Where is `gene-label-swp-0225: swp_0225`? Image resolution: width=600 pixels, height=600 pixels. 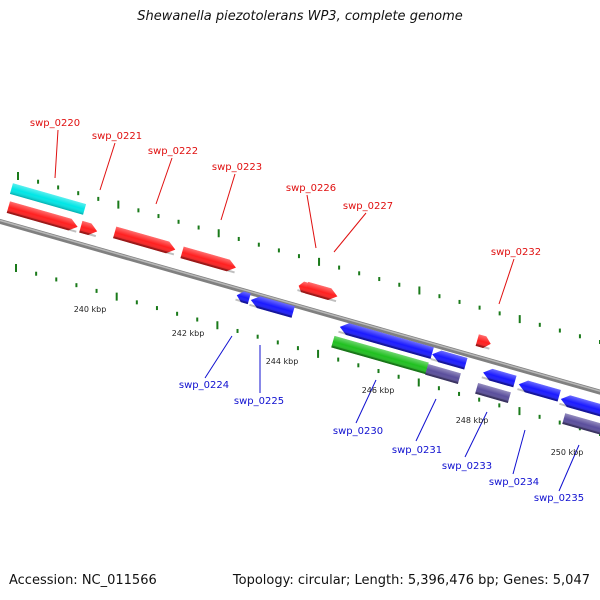
gene-label-swp-0225: swp_0225 is located at coordinates (259, 401).